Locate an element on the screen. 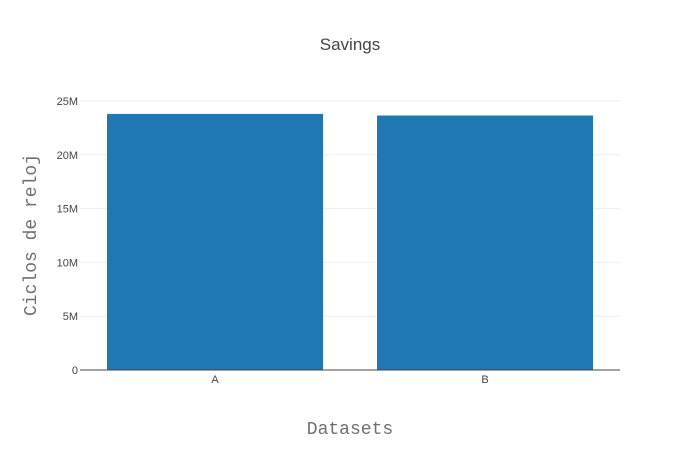 This screenshot has height=450, width=700. y-axis-title: Ciclos de reloj is located at coordinates (32, 235).